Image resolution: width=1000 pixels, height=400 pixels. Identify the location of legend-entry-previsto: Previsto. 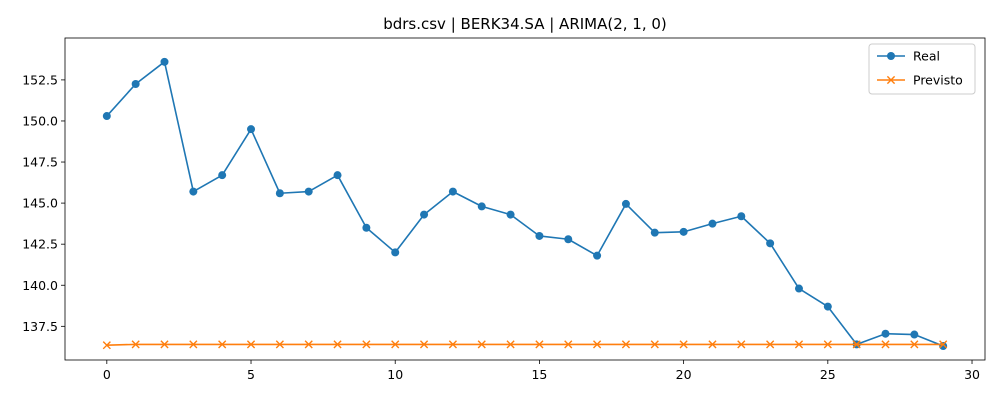
(920, 80).